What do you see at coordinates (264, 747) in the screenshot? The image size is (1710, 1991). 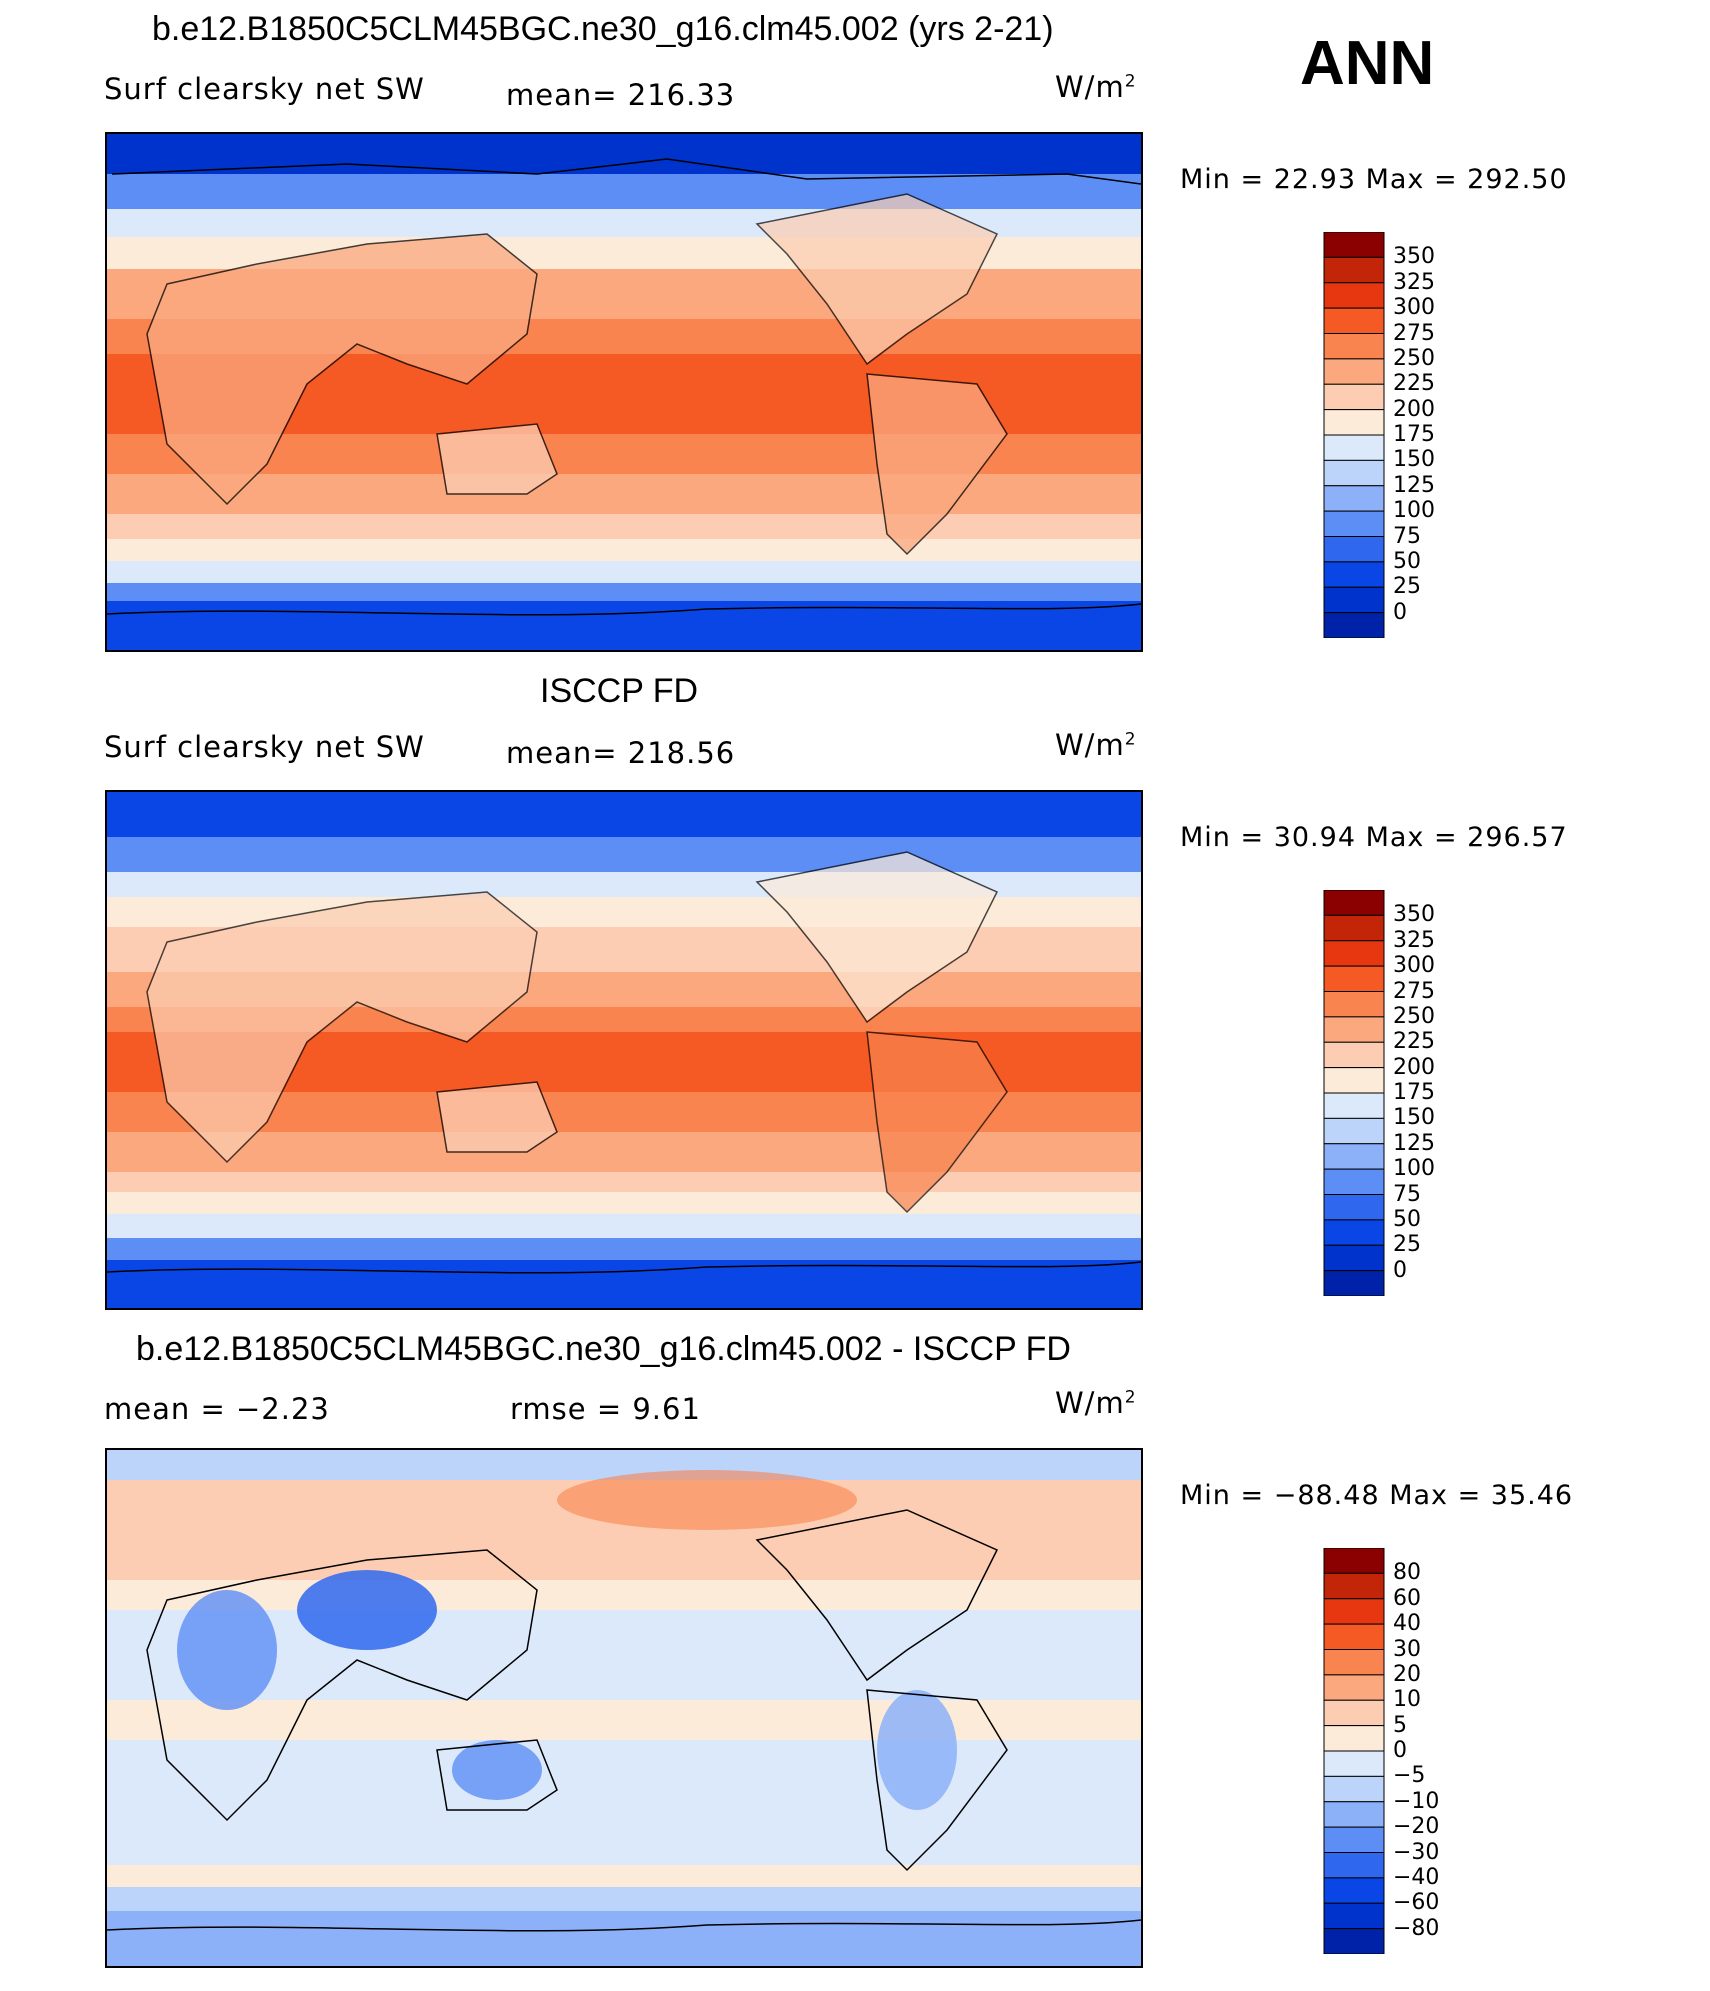 I see `panel2-field-label: Surf clearsky net SW` at bounding box center [264, 747].